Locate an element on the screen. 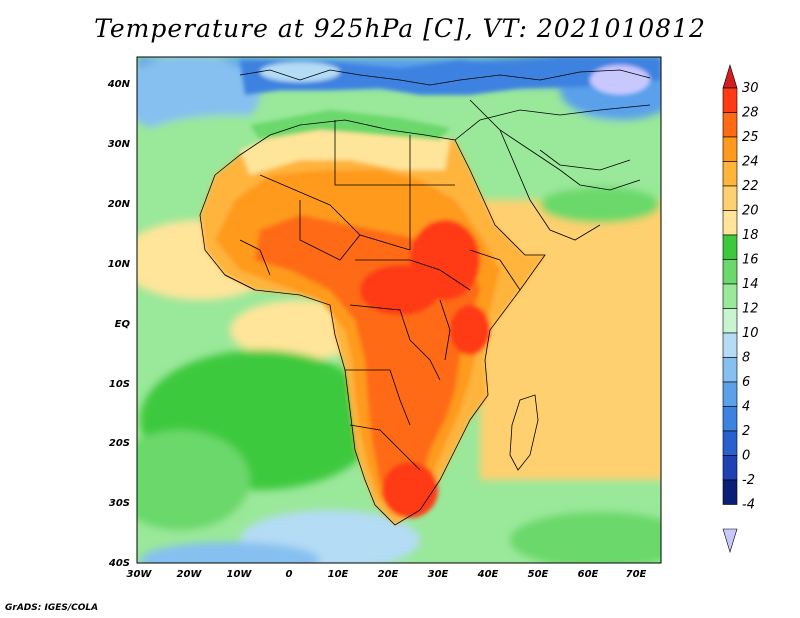 Image resolution: width=800 pixels, height=618 pixels. colorbar-label: 10 is located at coordinates (750, 333).